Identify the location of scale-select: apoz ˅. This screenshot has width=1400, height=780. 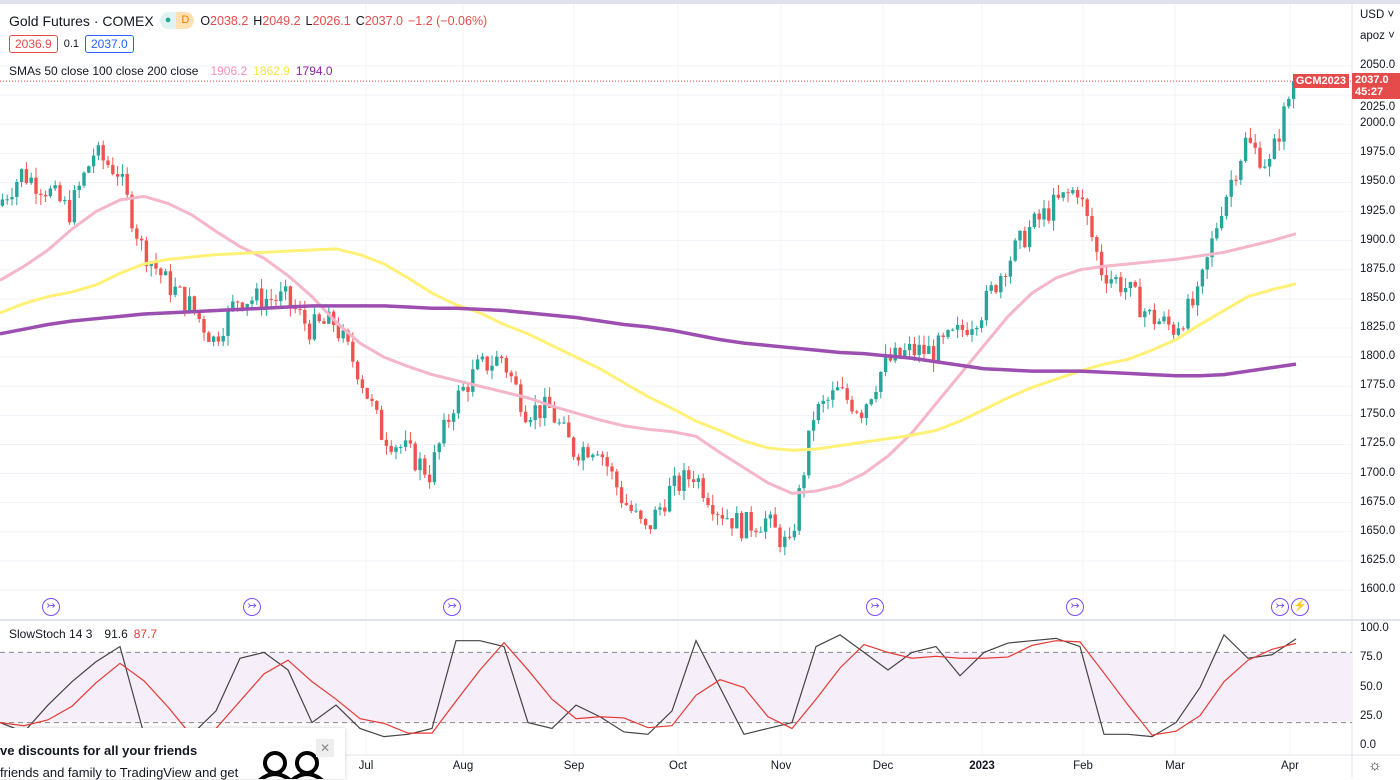
(1377, 36).